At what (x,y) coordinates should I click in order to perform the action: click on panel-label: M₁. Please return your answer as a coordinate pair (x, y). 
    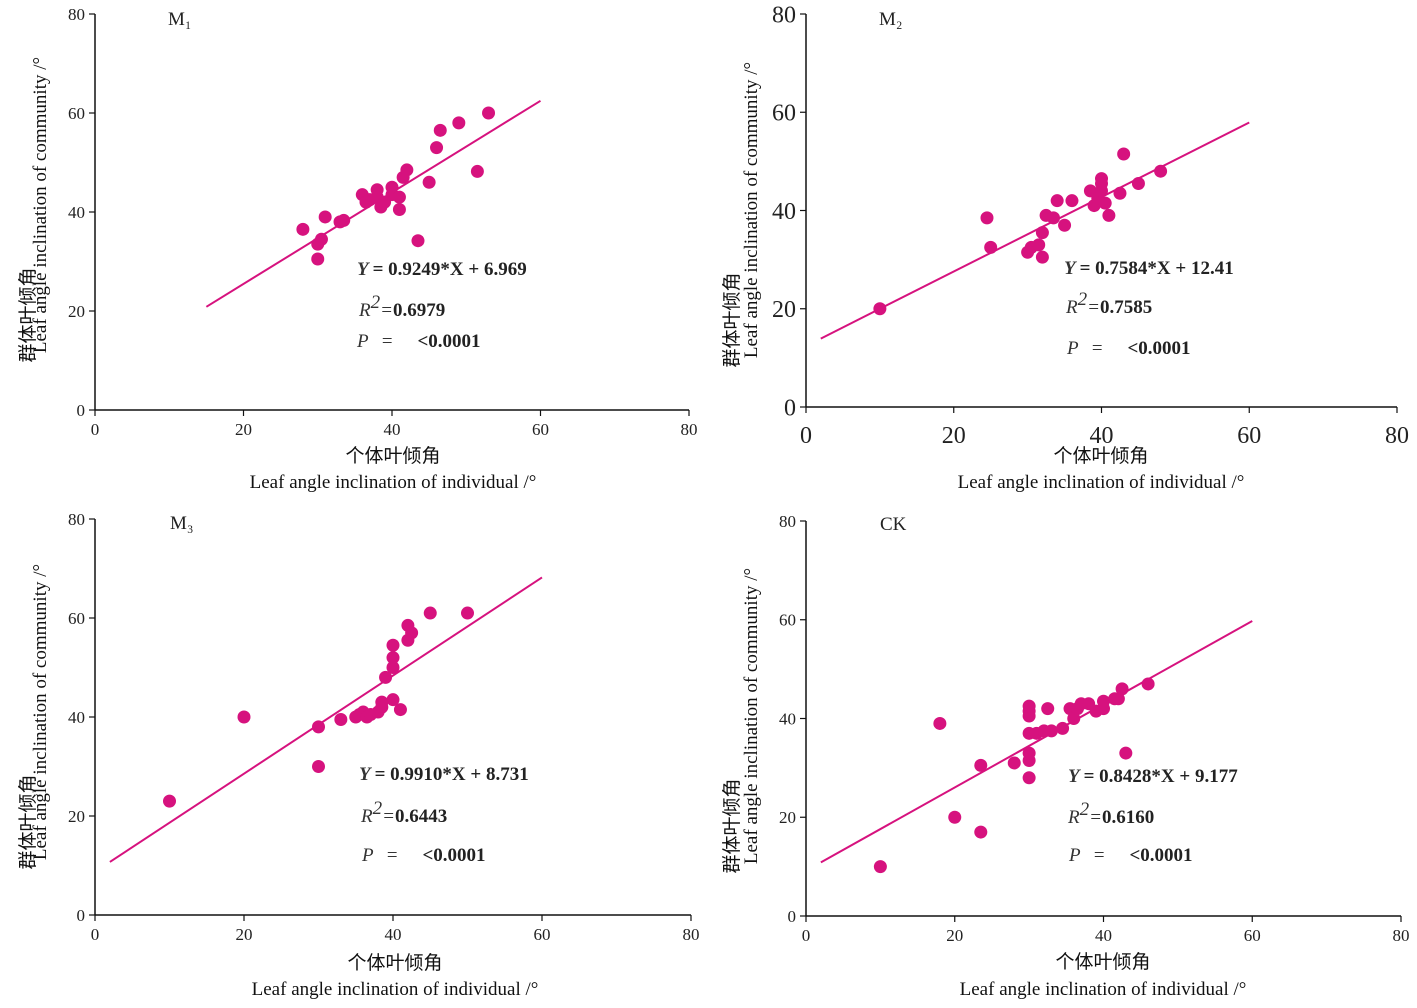
    Looking at the image, I should click on (180, 19).